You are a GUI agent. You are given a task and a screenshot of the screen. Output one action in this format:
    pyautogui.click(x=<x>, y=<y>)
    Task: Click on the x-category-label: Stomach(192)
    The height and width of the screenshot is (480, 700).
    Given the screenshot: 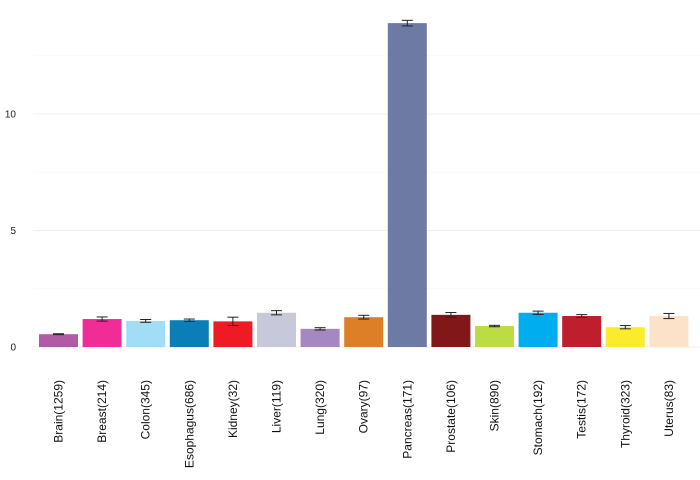 What is the action you would take?
    pyautogui.click(x=538, y=417)
    